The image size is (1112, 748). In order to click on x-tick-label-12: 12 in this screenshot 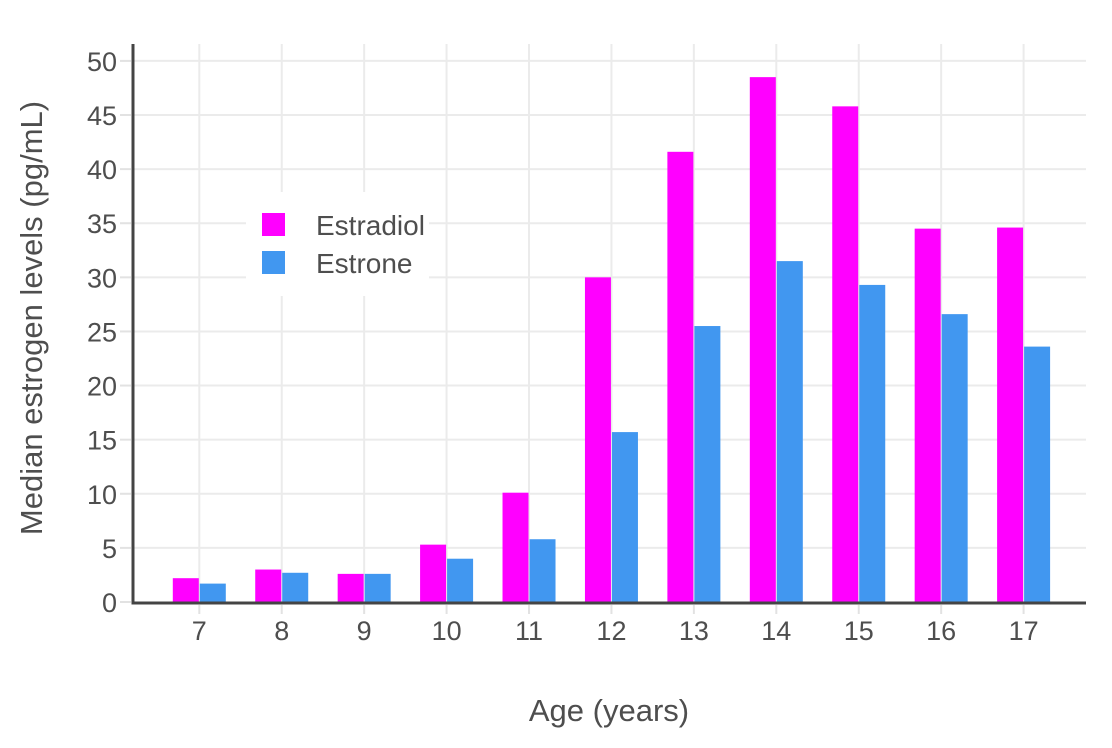, I will do `click(611, 631)`.